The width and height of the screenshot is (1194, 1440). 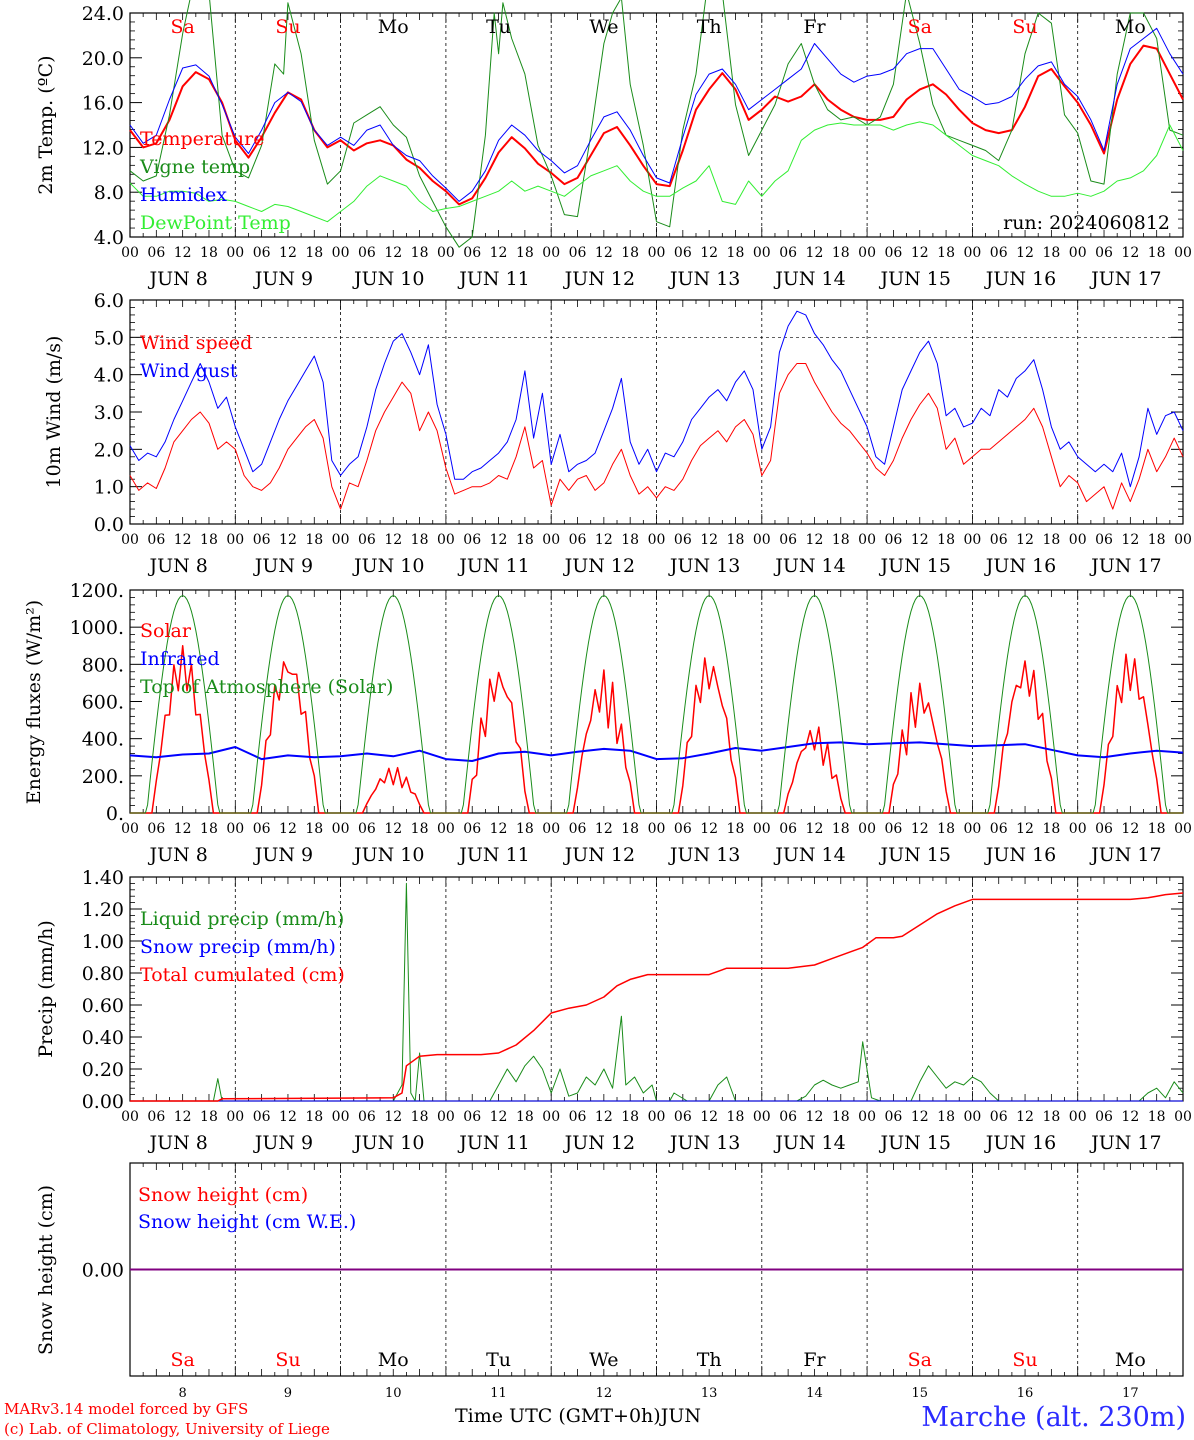 I want to click on y-tick-label: 24.0, so click(x=103, y=14).